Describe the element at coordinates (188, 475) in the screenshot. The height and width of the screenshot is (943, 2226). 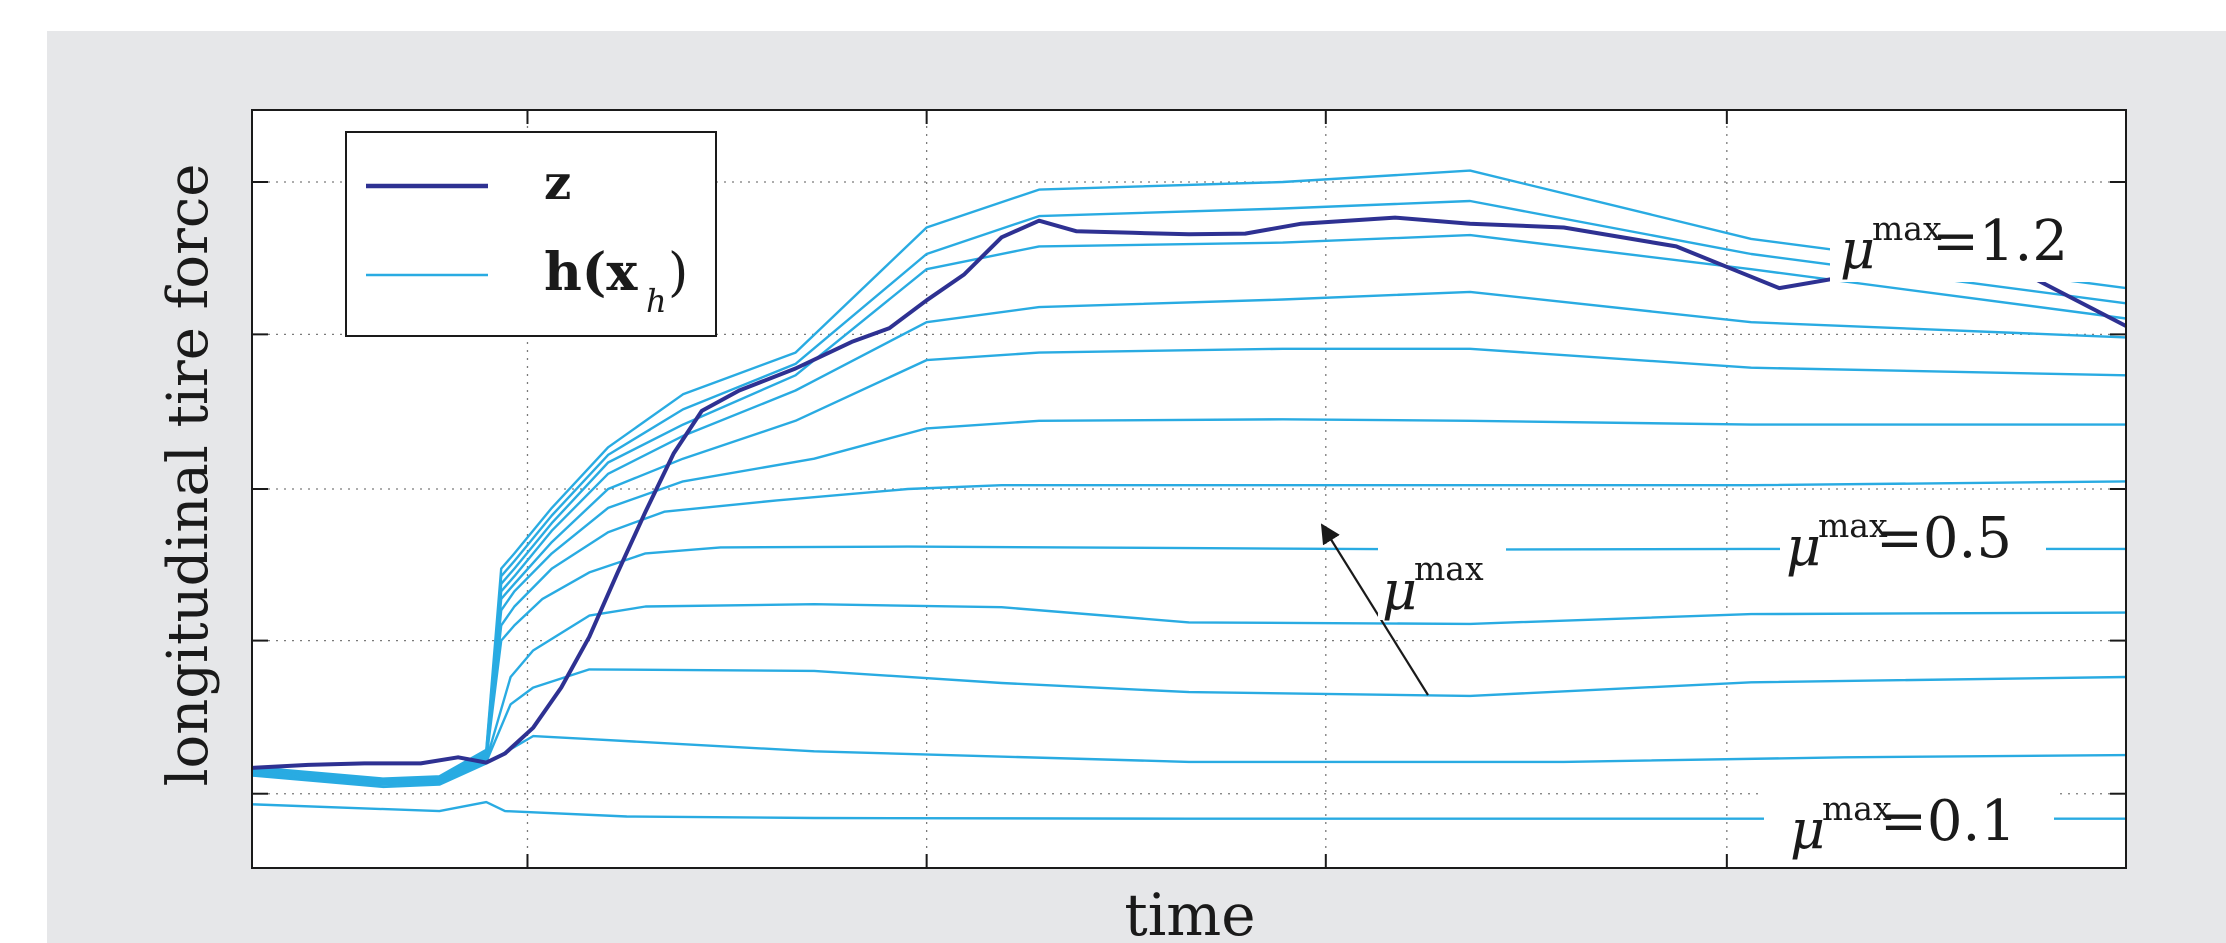
I see `y-axis-label: longitudinal tire force` at that location.